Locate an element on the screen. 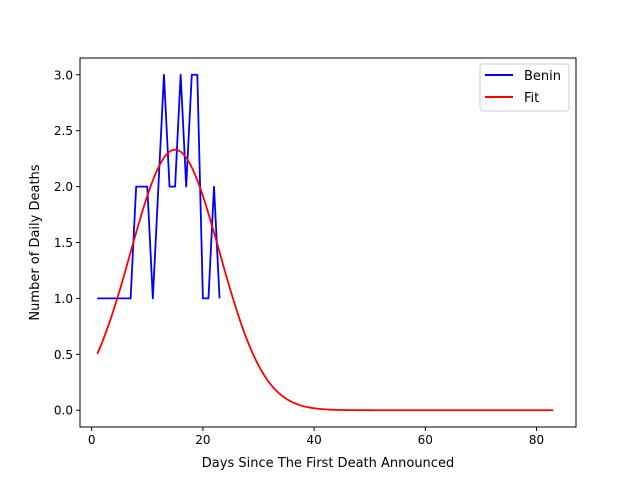 The image size is (640, 480). x-tick-label: 20 is located at coordinates (202, 440).